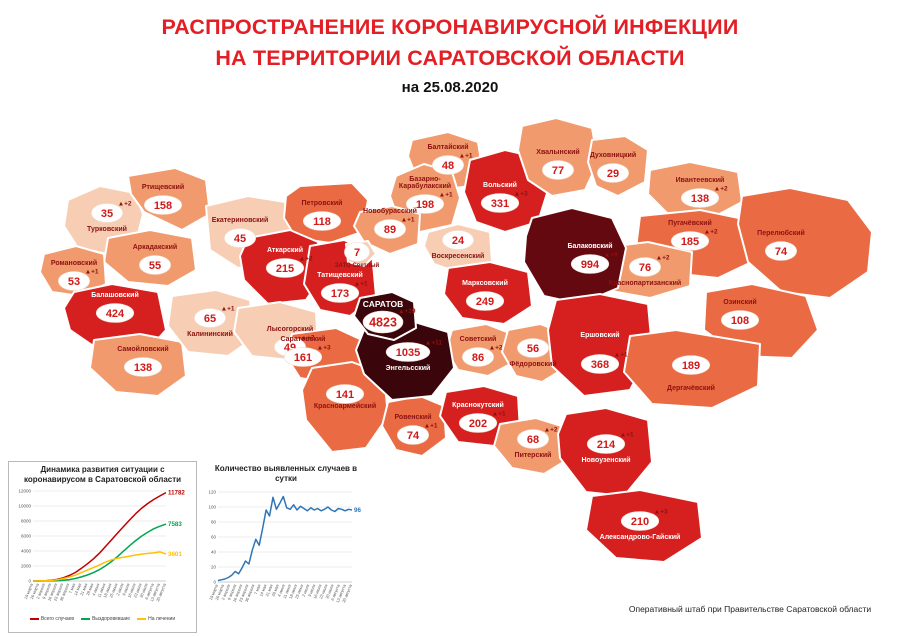  I want to click on case-count-dukhovnitsky: 29, so click(613, 174).